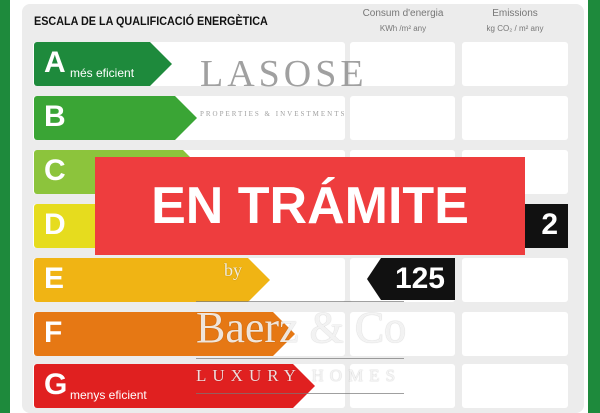  What do you see at coordinates (515, 21) in the screenshot?
I see `emissions-header: Emissions kg CO₂ / m² any` at bounding box center [515, 21].